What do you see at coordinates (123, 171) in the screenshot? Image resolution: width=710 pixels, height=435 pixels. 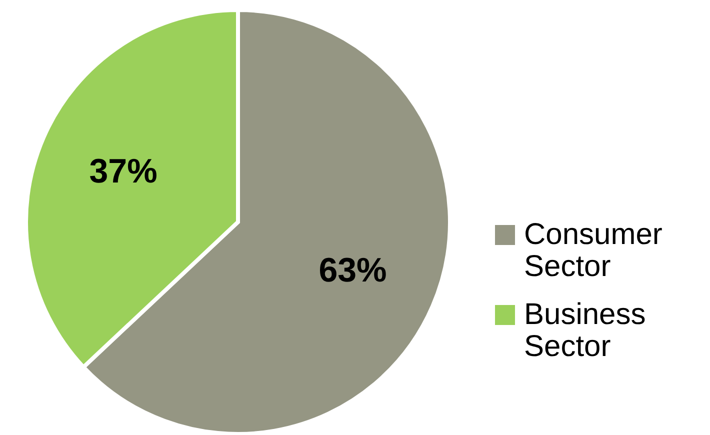 I see `data-label: 37%` at bounding box center [123, 171].